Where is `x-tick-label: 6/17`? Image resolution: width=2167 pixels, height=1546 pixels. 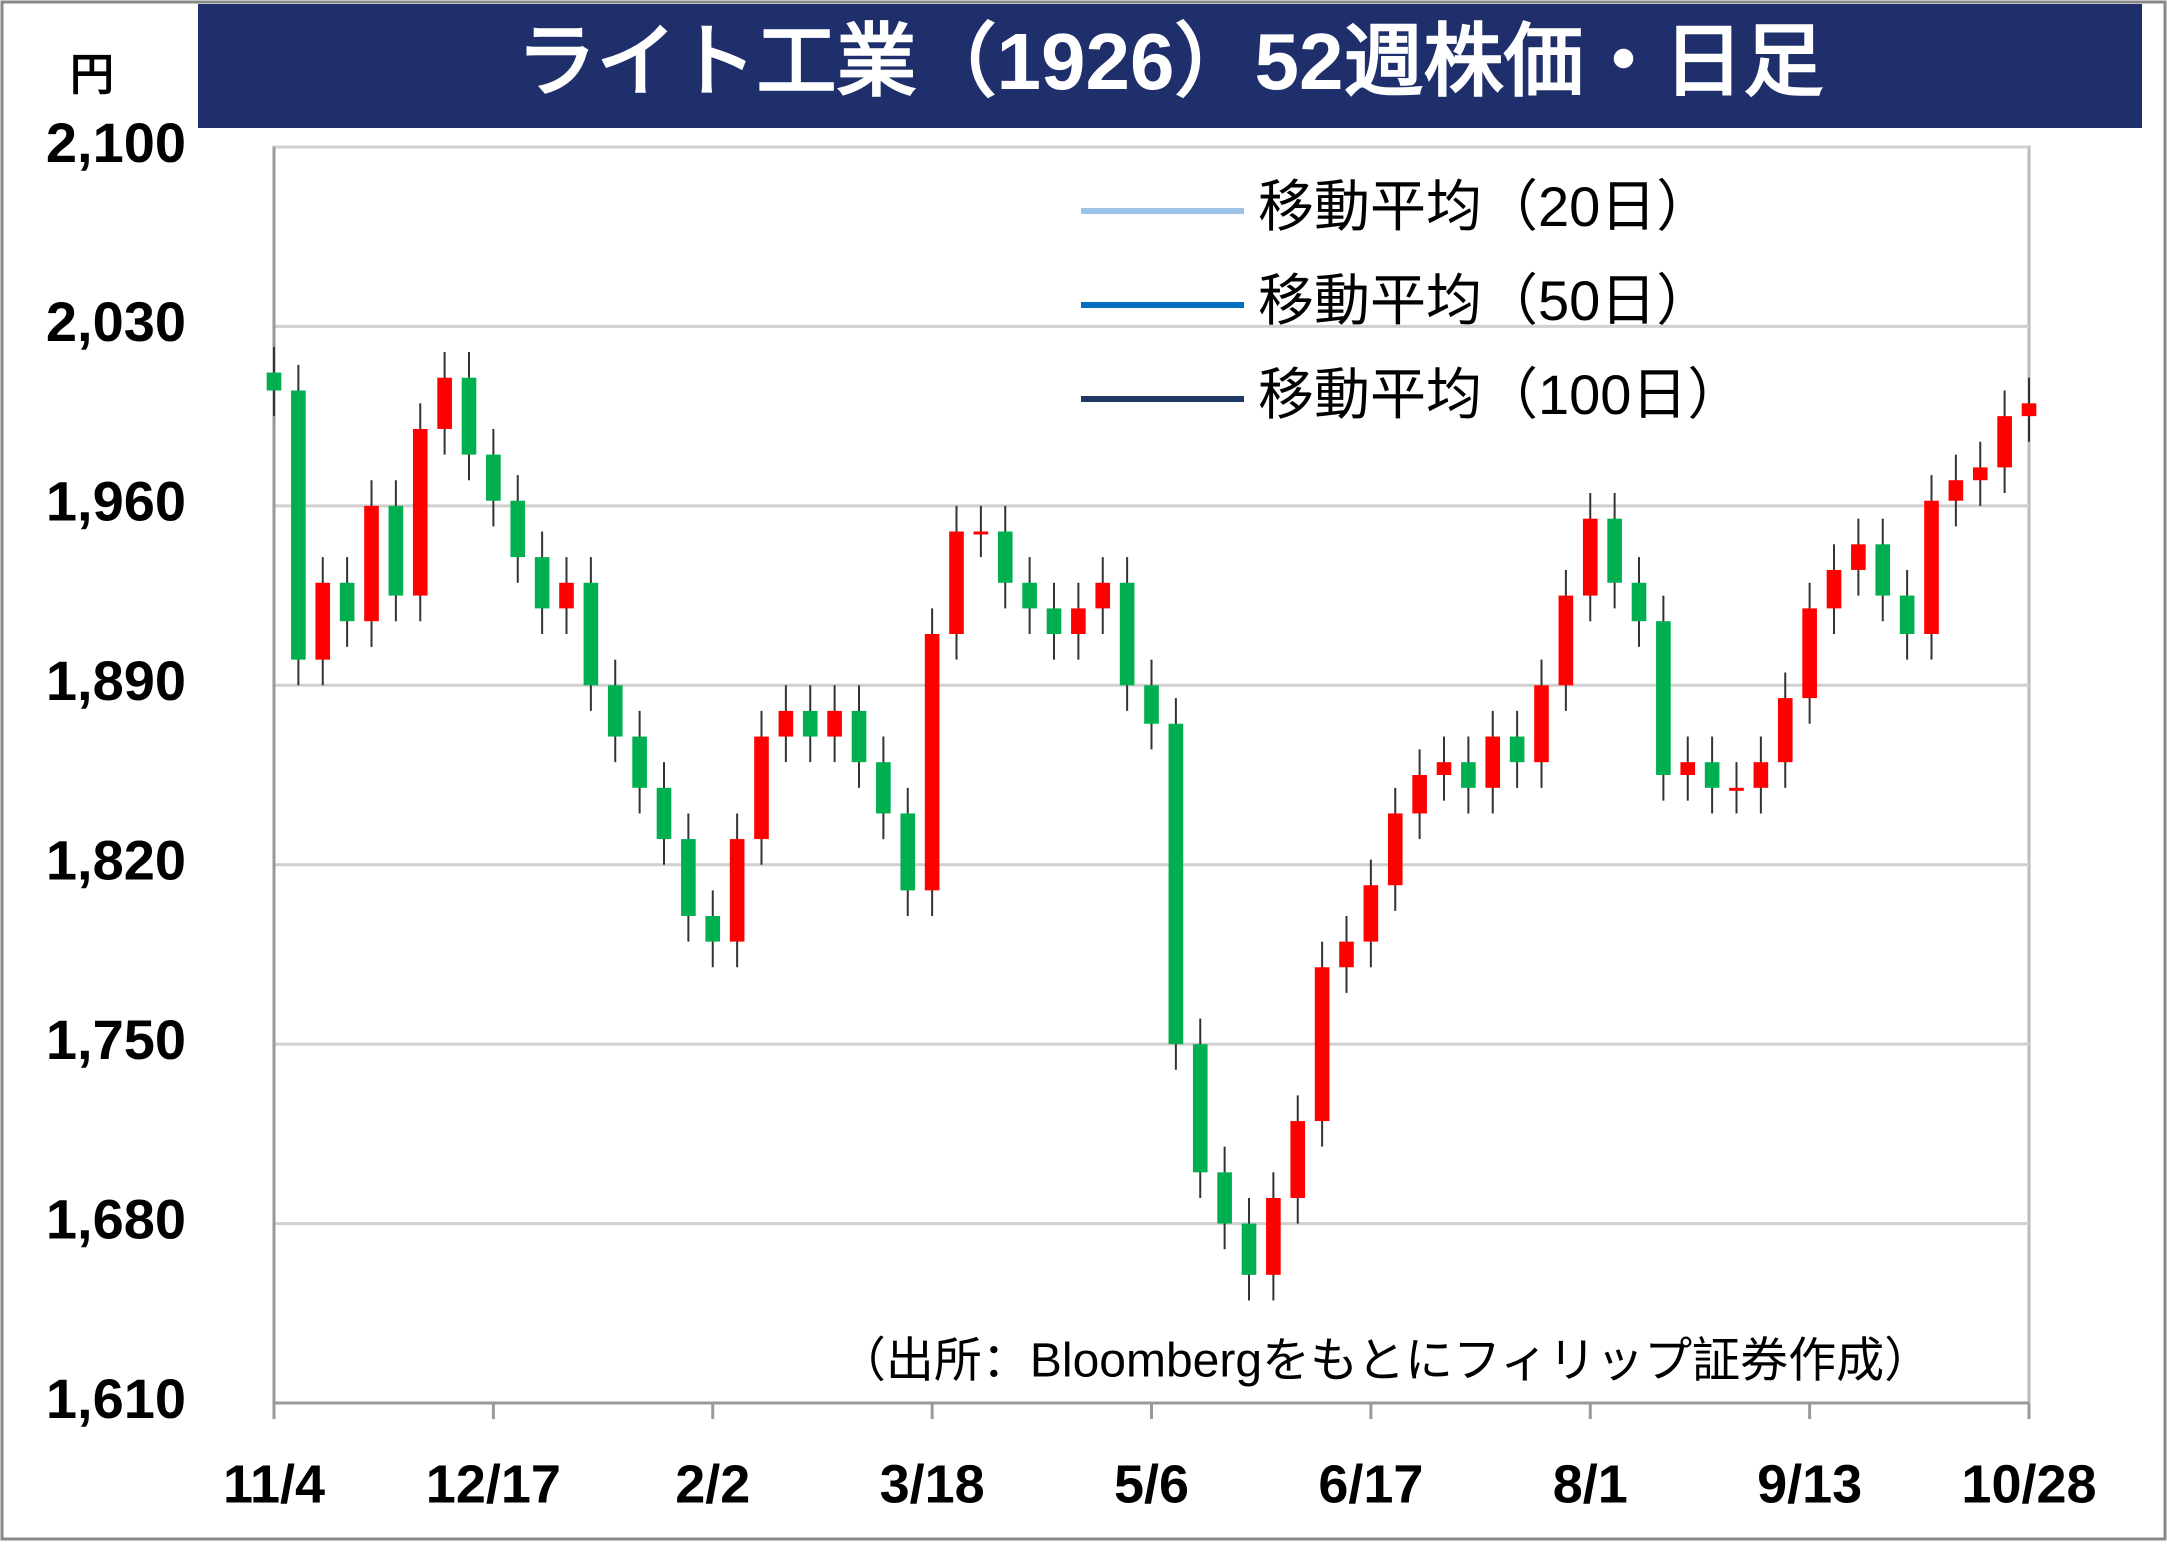
x-tick-label: 6/17 is located at coordinates (1370, 1484).